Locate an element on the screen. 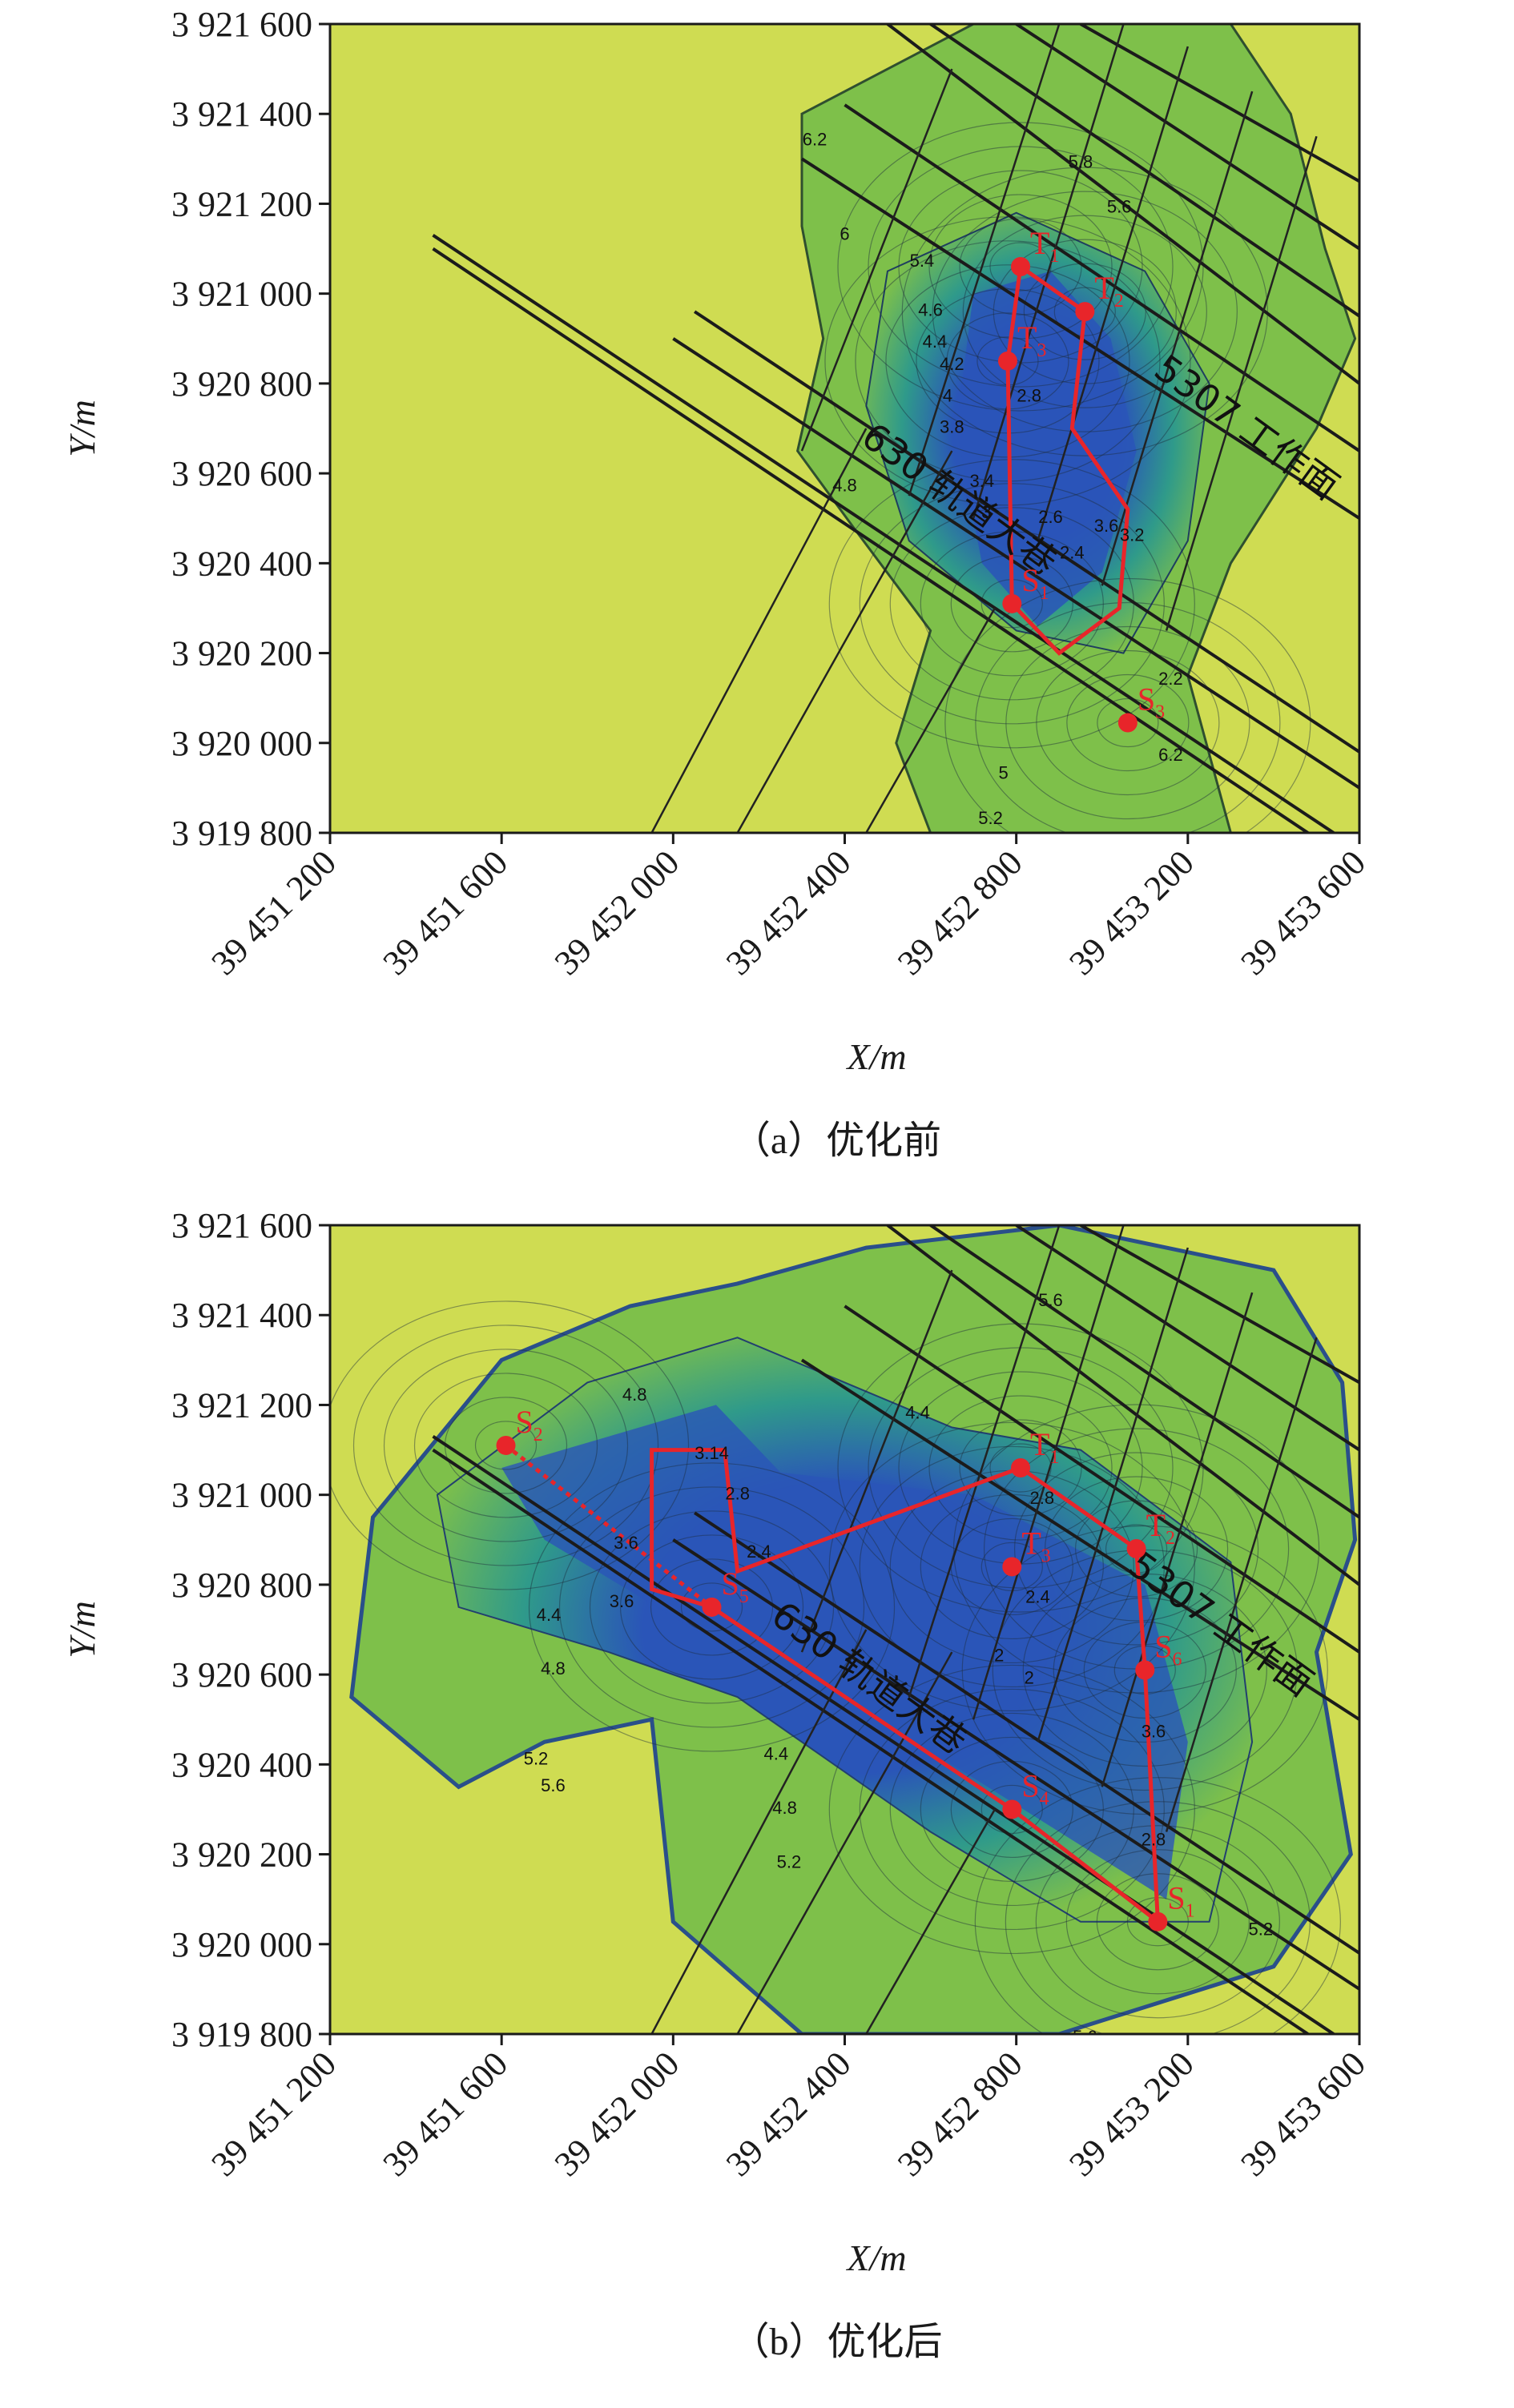 Image resolution: width=1514 pixels, height=2408 pixels. x-tick-label: 39 451 200 is located at coordinates (273, 2114).